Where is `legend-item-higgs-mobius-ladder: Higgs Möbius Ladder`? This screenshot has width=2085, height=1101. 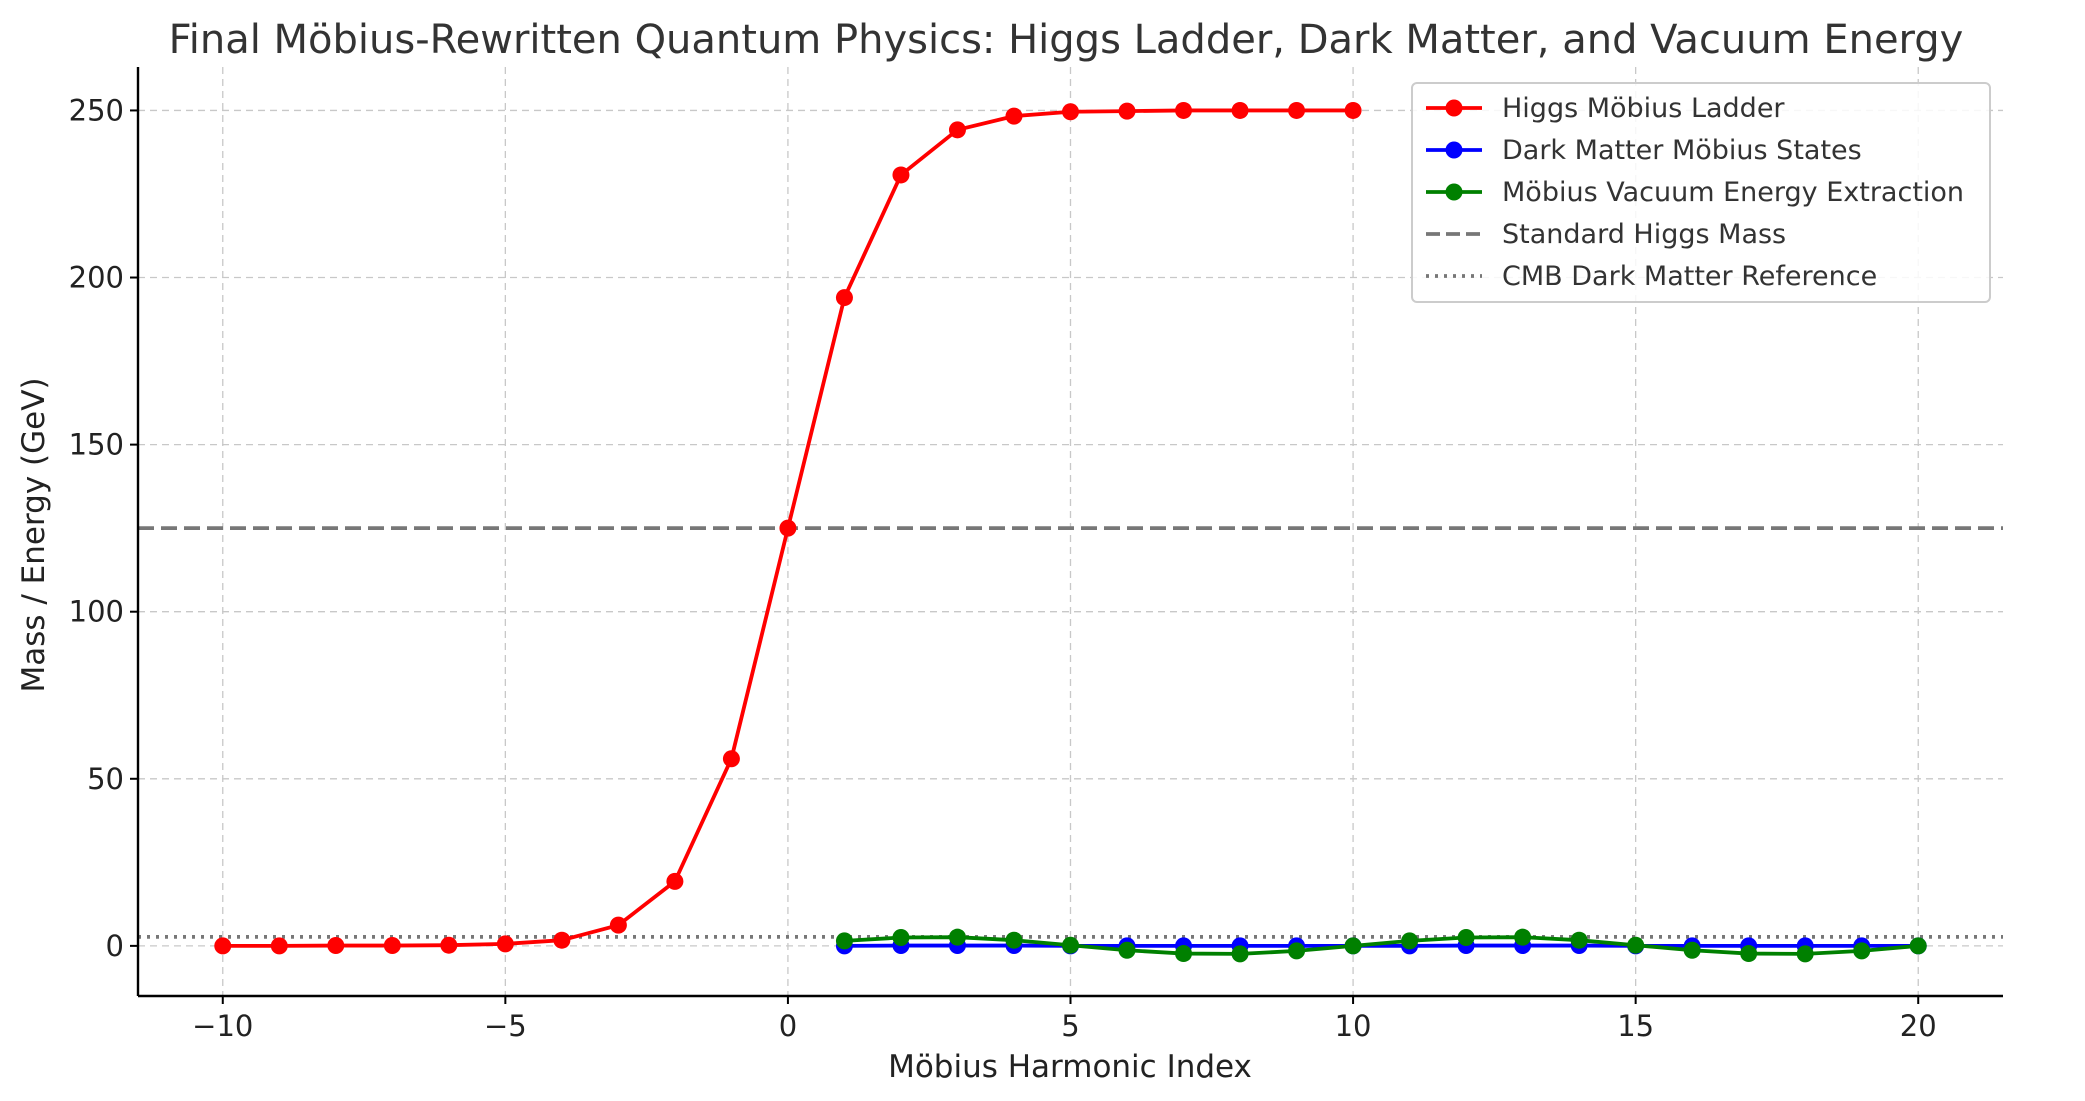 legend-item-higgs-mobius-ladder: Higgs Möbius Ladder is located at coordinates (1605, 108).